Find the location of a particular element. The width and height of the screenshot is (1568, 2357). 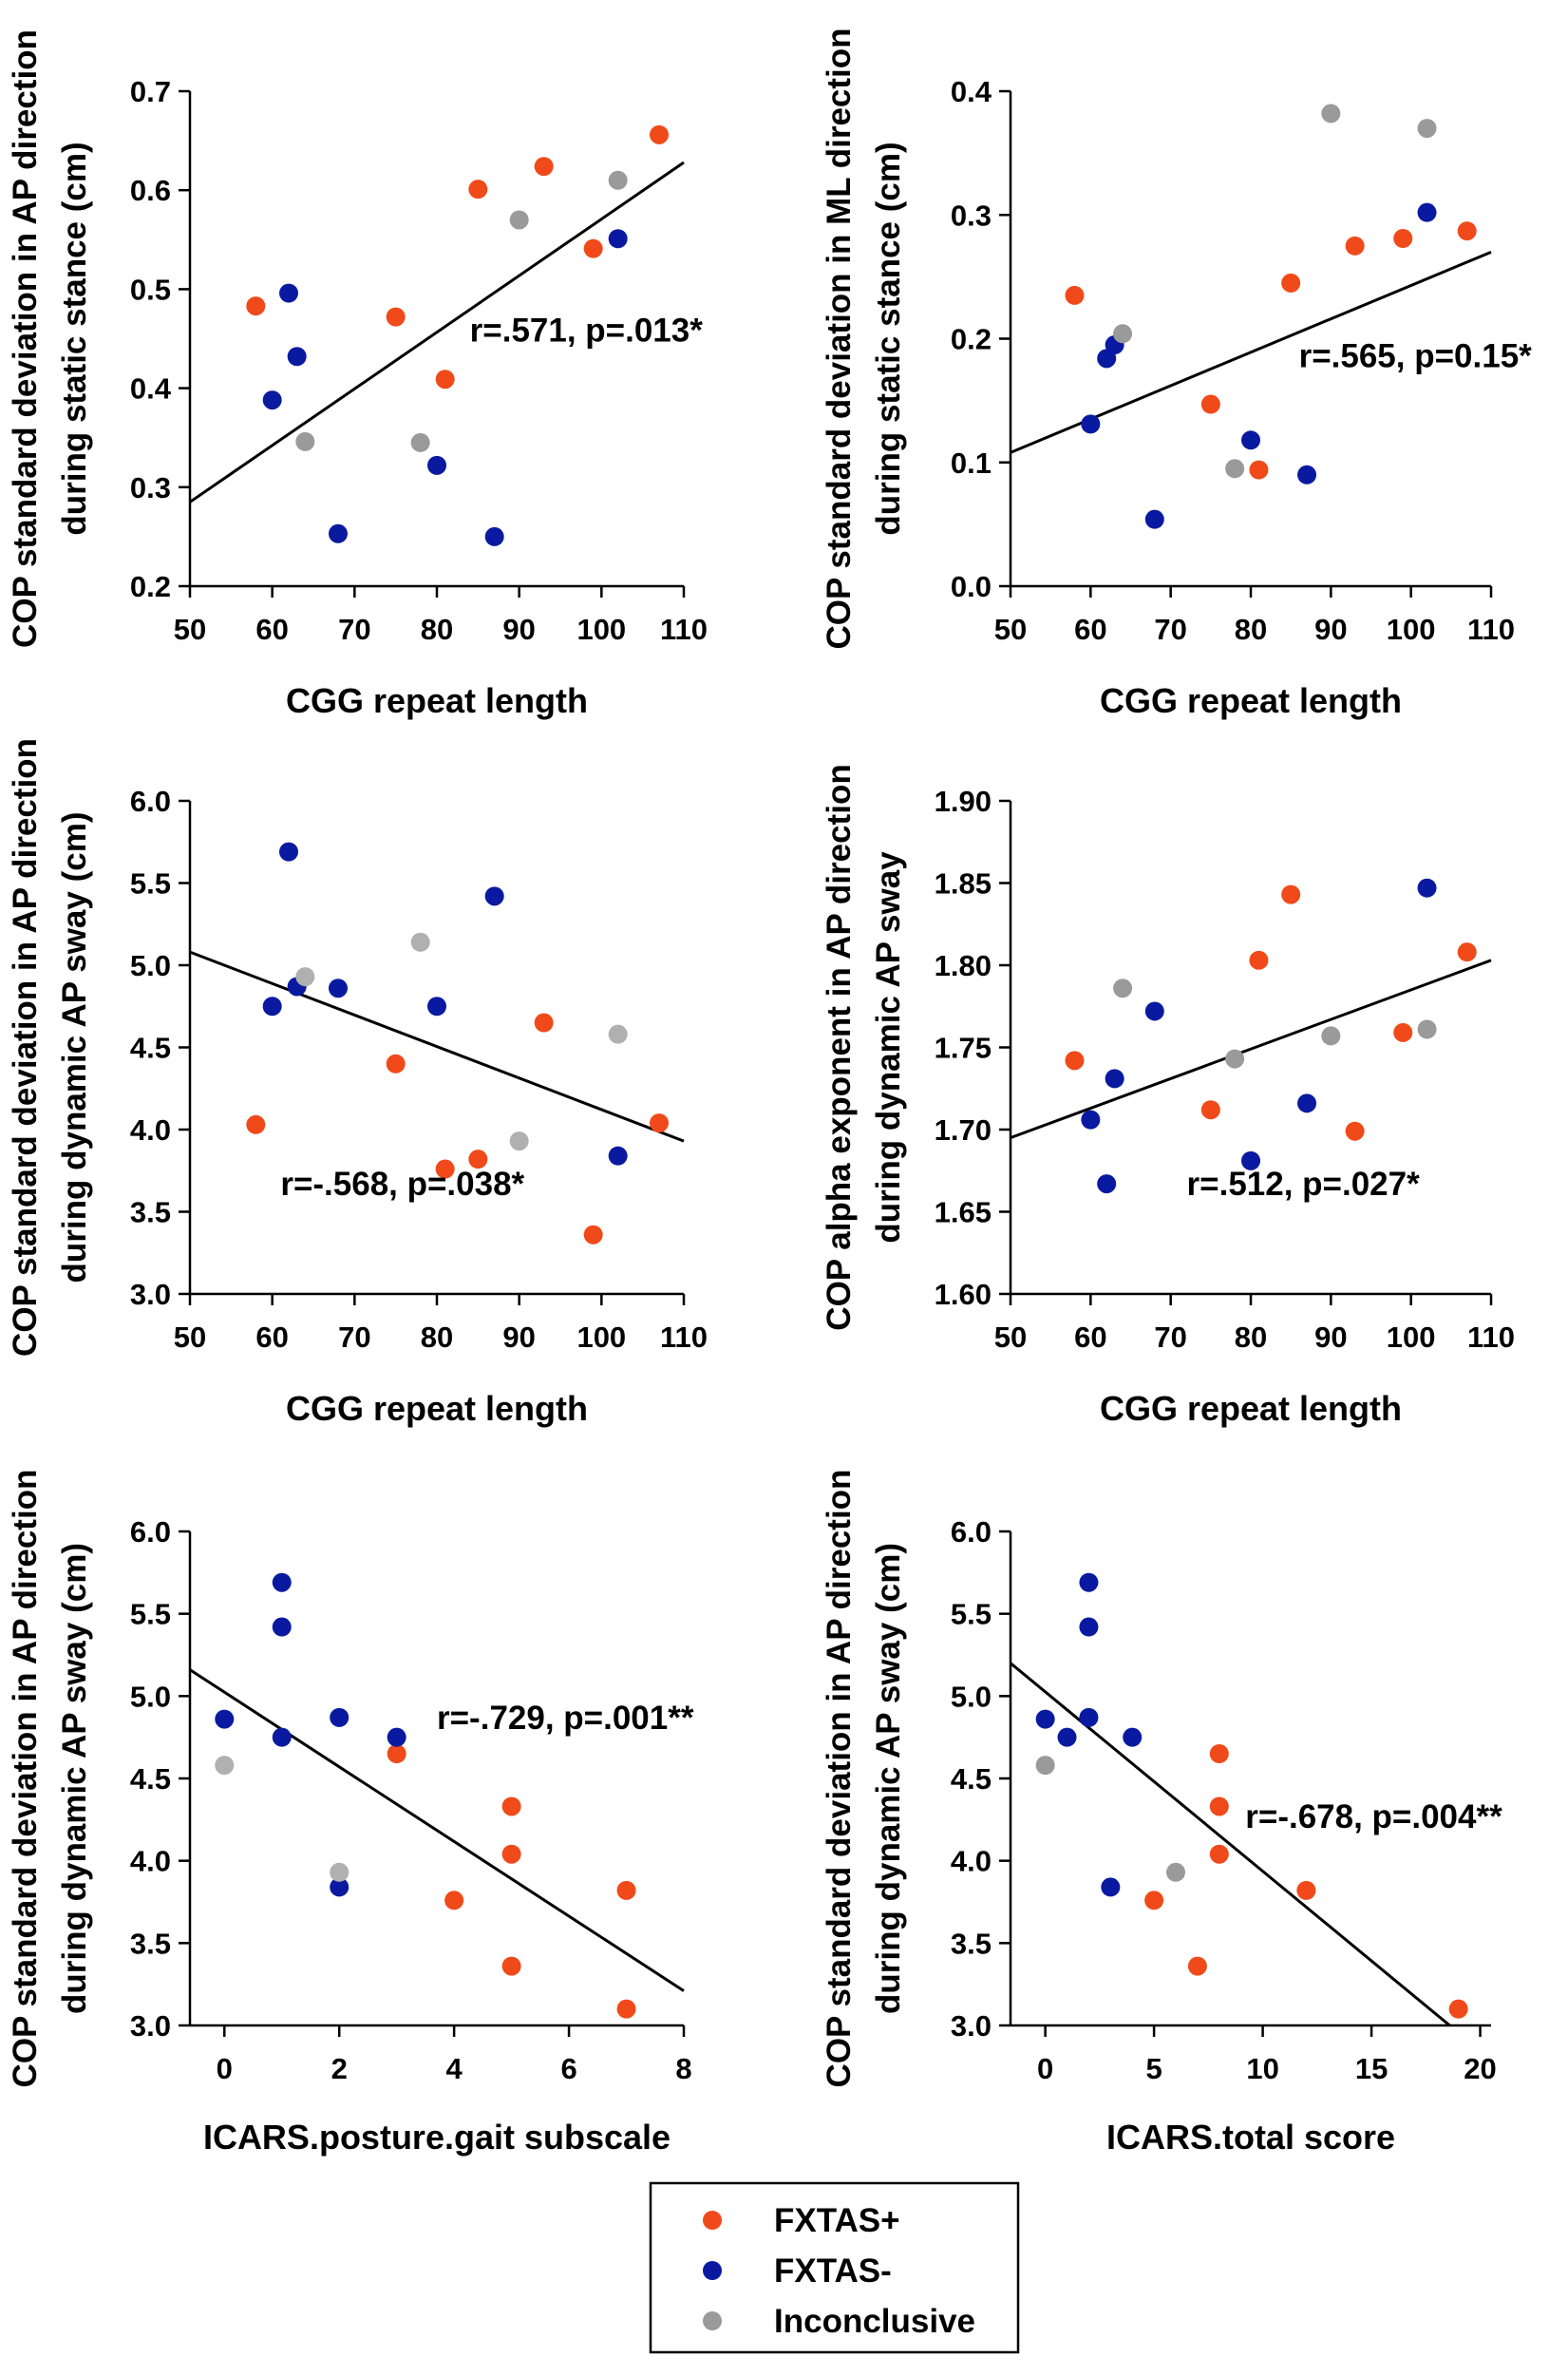

y-tick-label: 0.1 is located at coordinates (971, 463).